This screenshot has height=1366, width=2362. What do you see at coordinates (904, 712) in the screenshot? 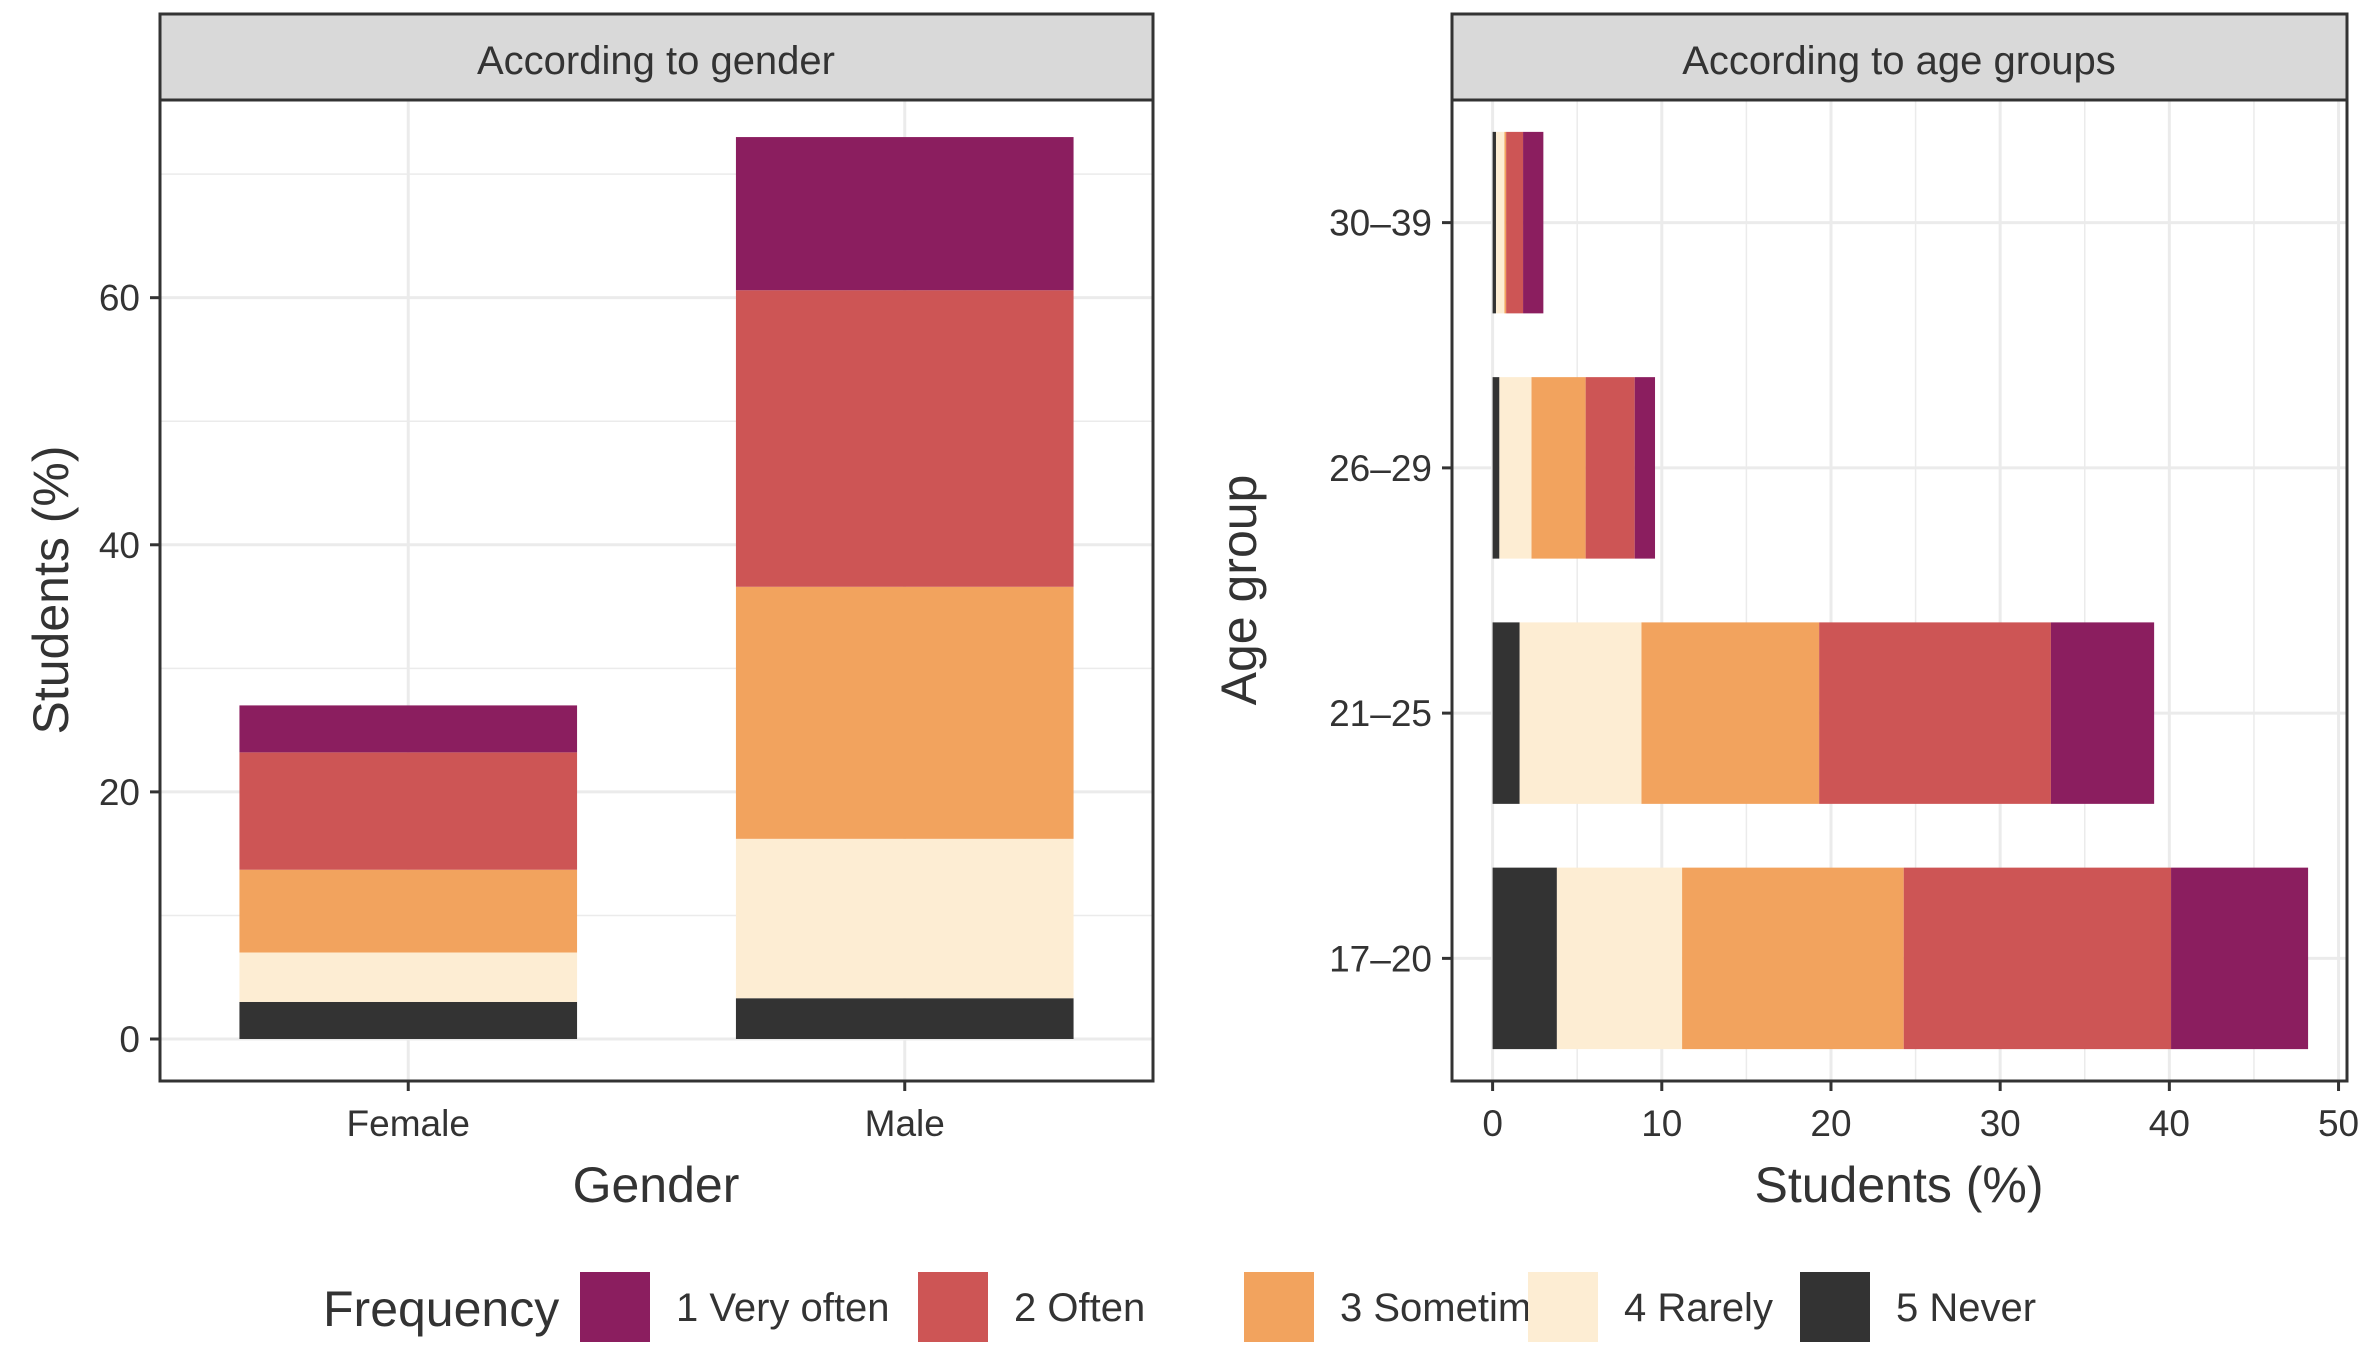
I see `bar-male-3-sometimes` at bounding box center [904, 712].